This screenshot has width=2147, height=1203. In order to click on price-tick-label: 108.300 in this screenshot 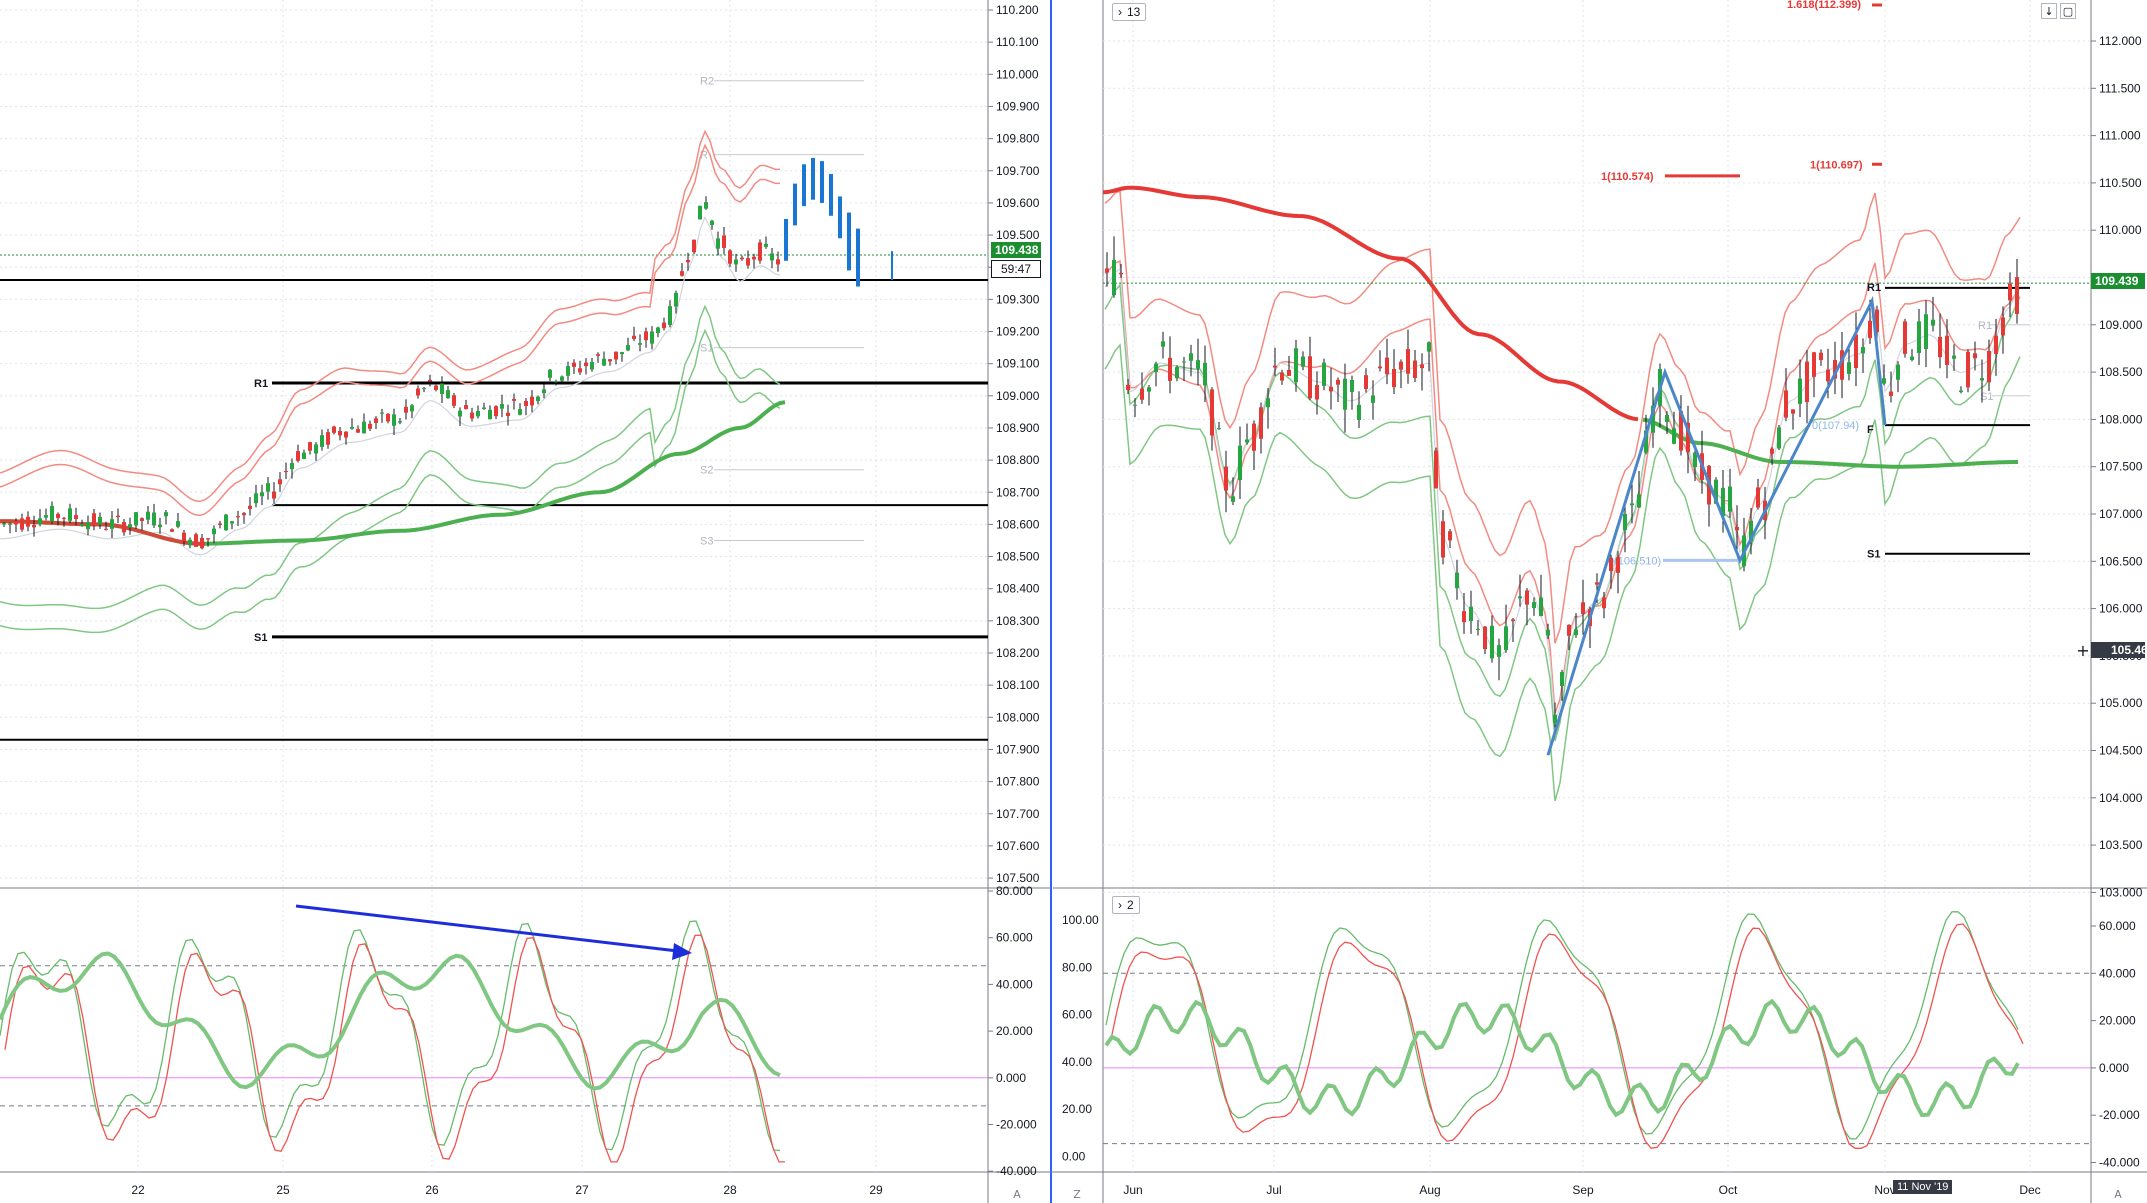, I will do `click(1018, 621)`.